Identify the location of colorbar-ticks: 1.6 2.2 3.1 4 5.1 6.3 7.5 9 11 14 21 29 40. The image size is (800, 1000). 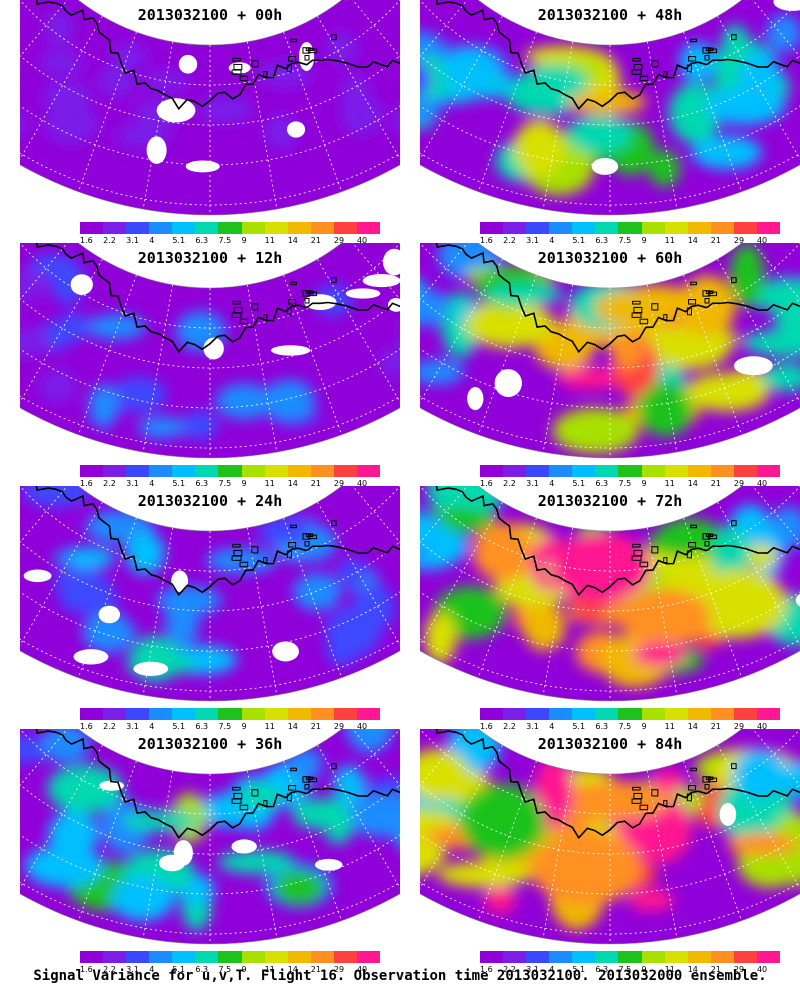
(630, 727).